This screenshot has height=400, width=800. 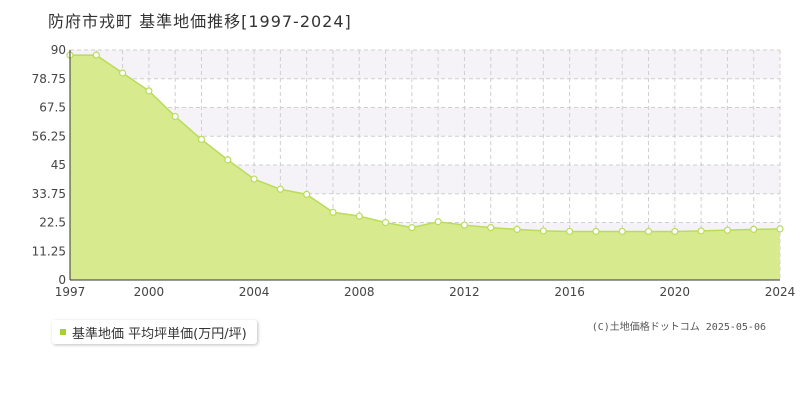 I want to click on y-tick-label: 22.5, so click(x=52, y=223).